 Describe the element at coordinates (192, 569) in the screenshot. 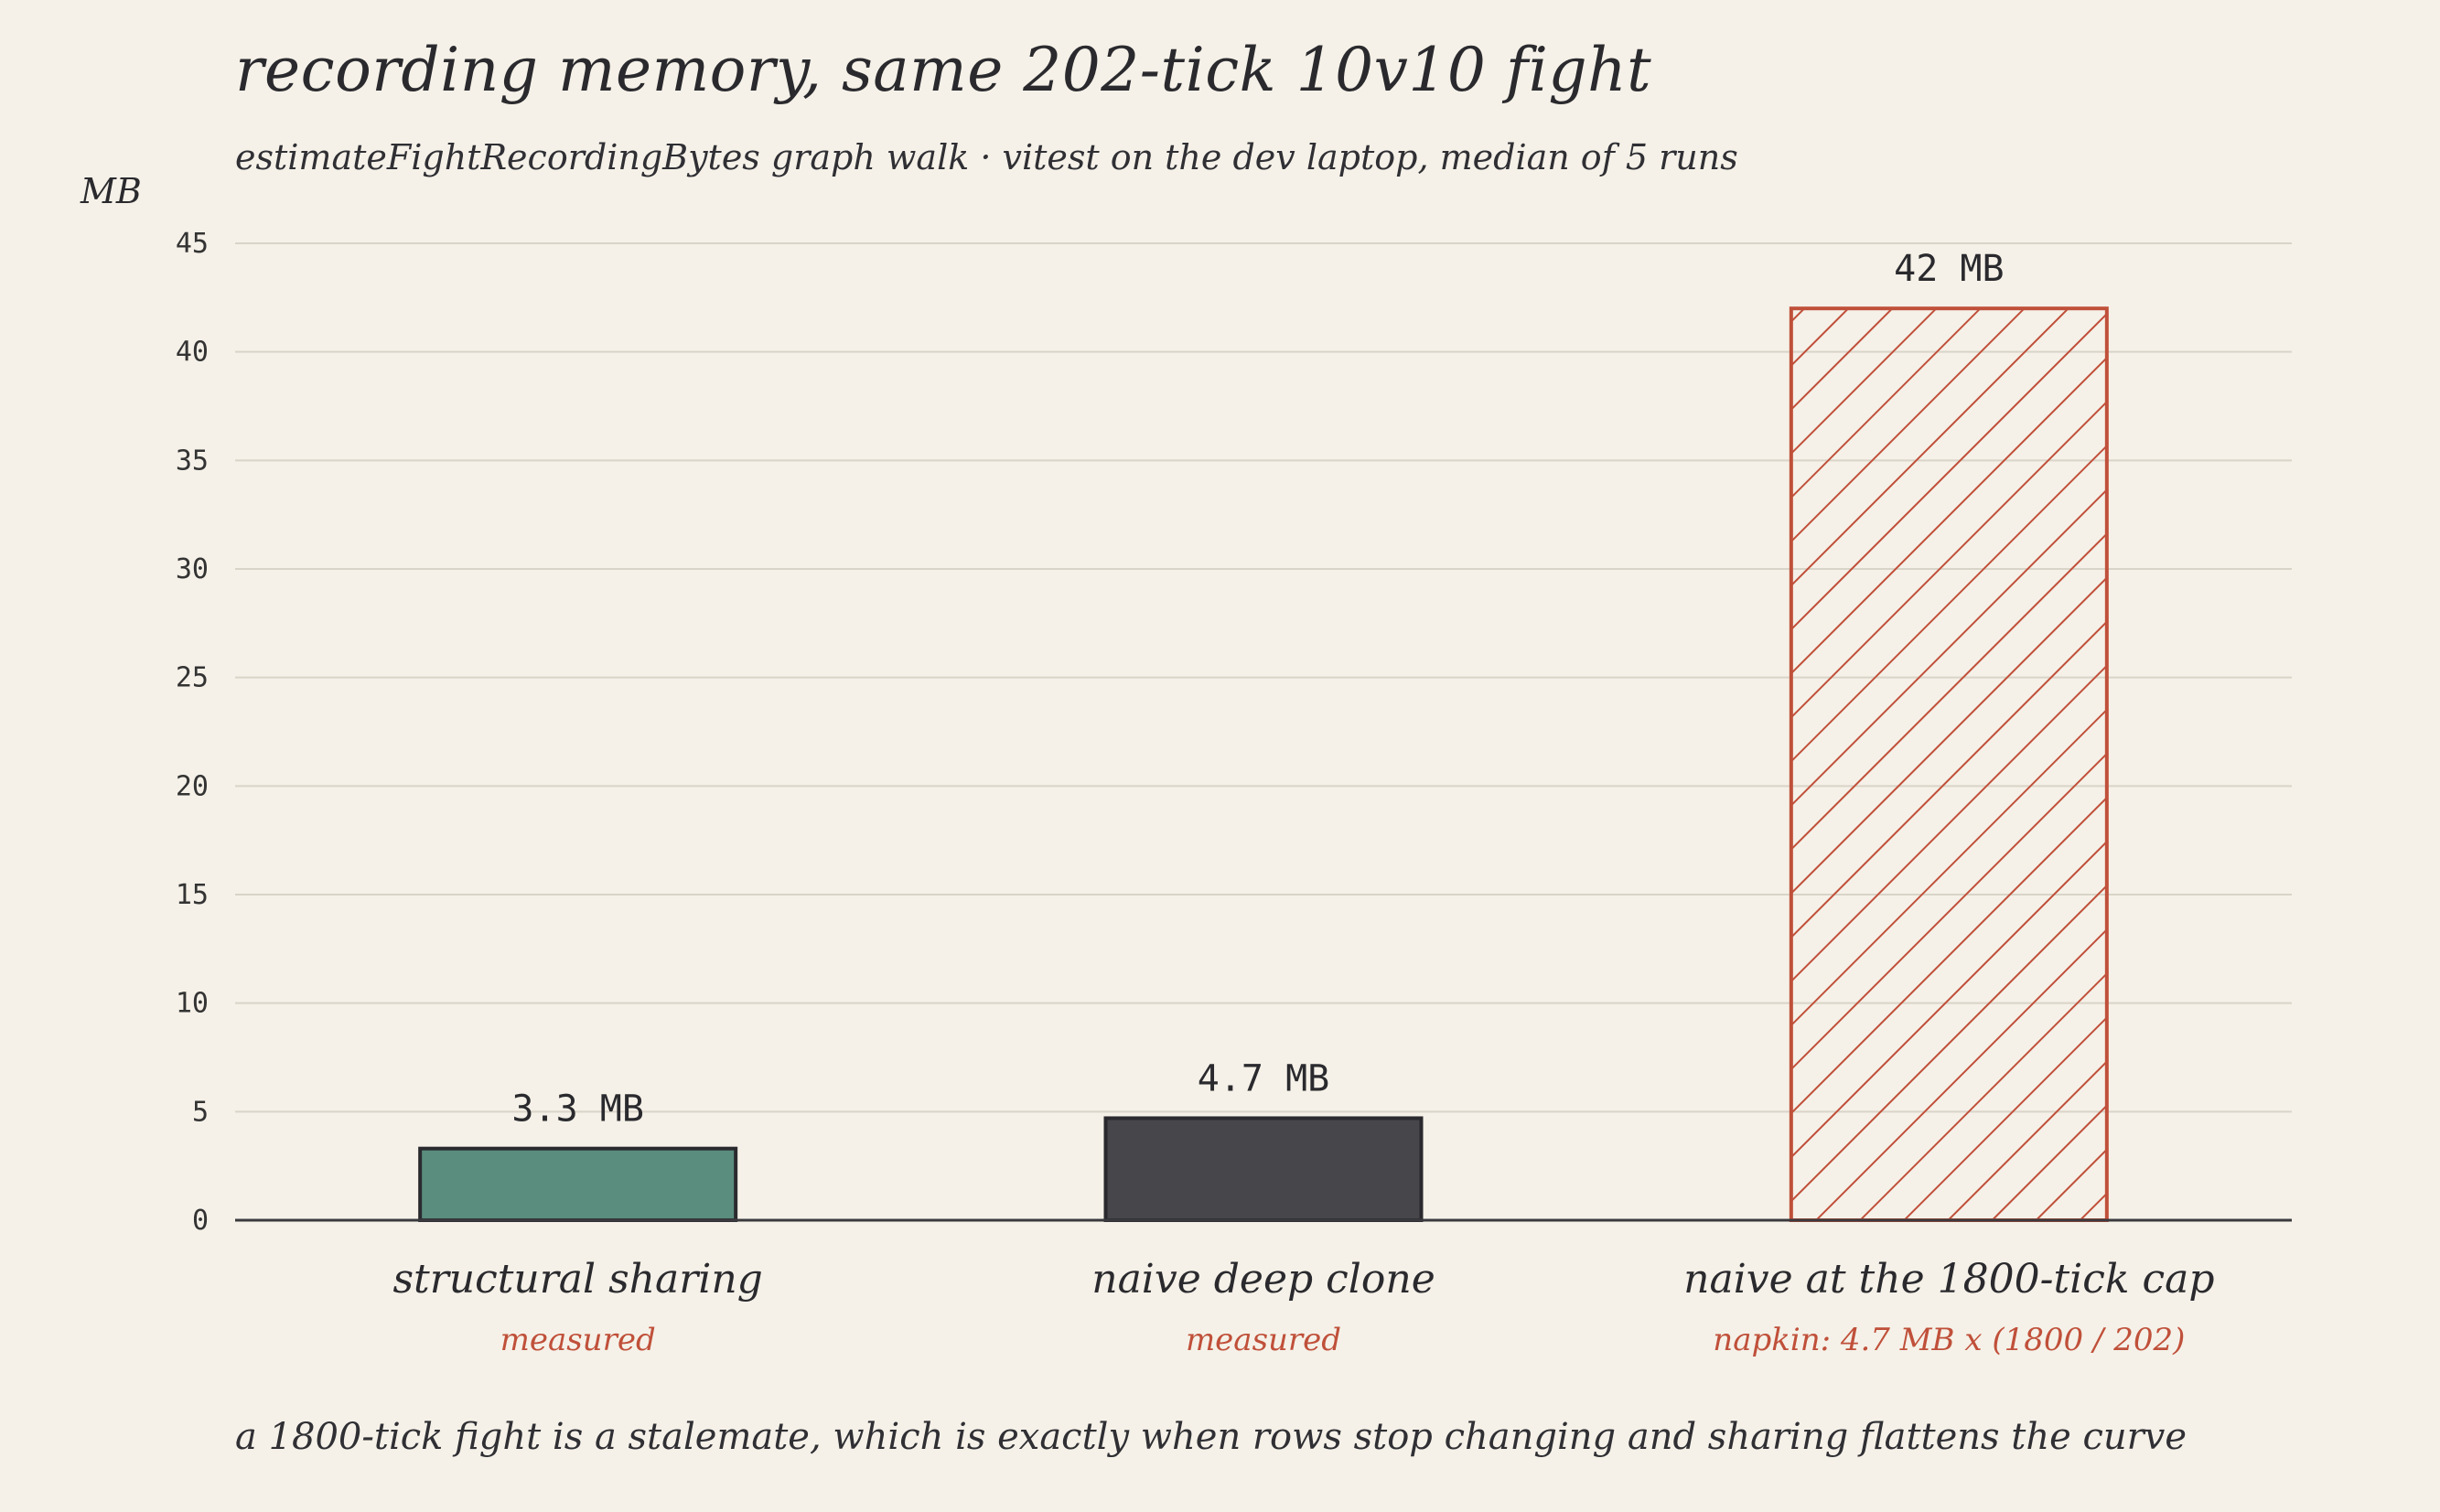

I see `y-tick-label: 30` at that location.